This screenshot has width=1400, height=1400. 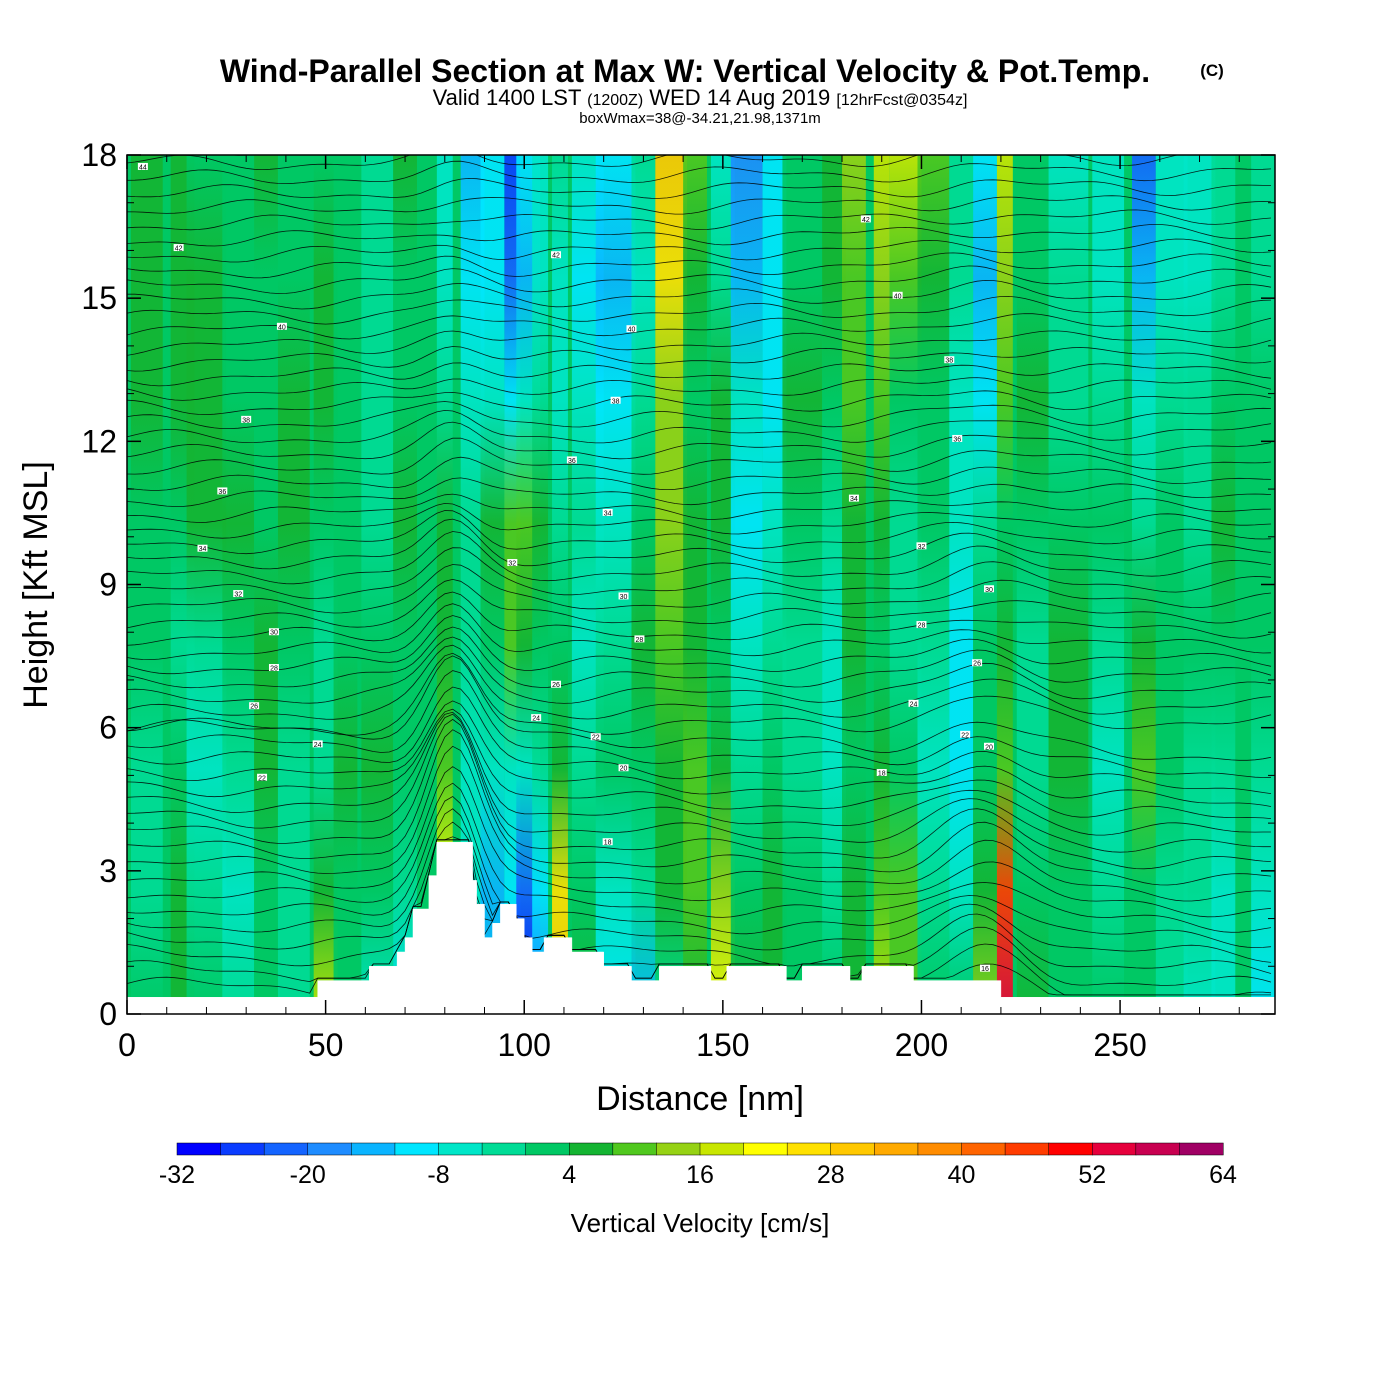 I want to click on terrain-profile, so click(x=701, y=927).